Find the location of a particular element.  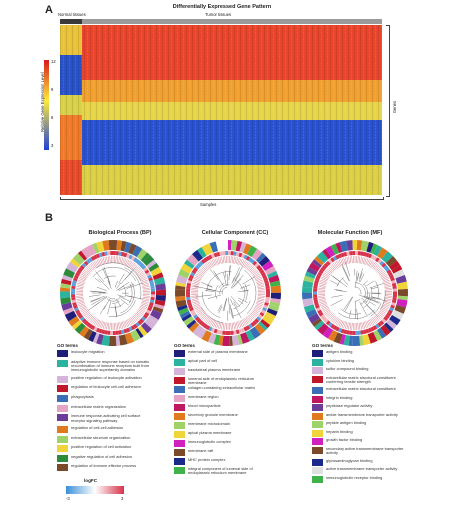

legend-item: extracellular matrix organization is located at coordinates (104, 408).